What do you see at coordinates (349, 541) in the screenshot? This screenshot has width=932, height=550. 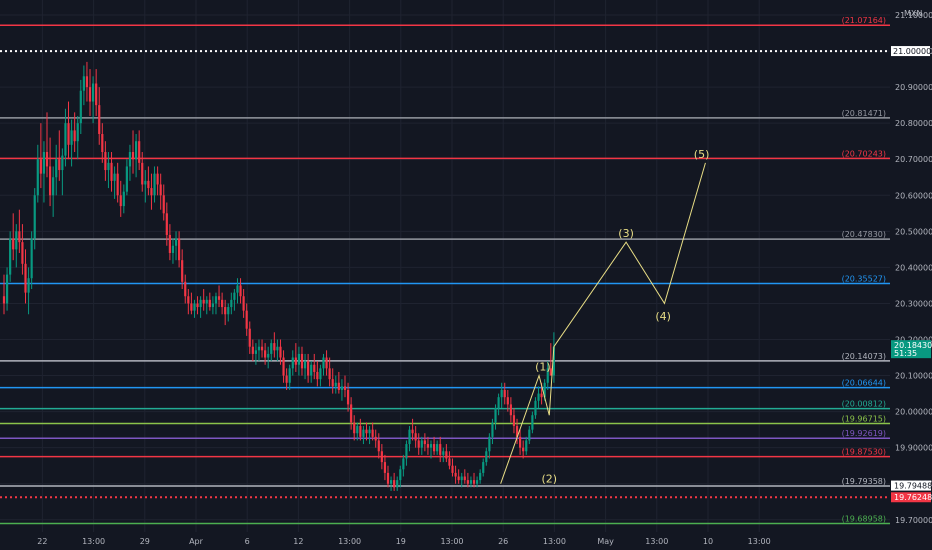 I see `x-tick-label-6: 13:00` at bounding box center [349, 541].